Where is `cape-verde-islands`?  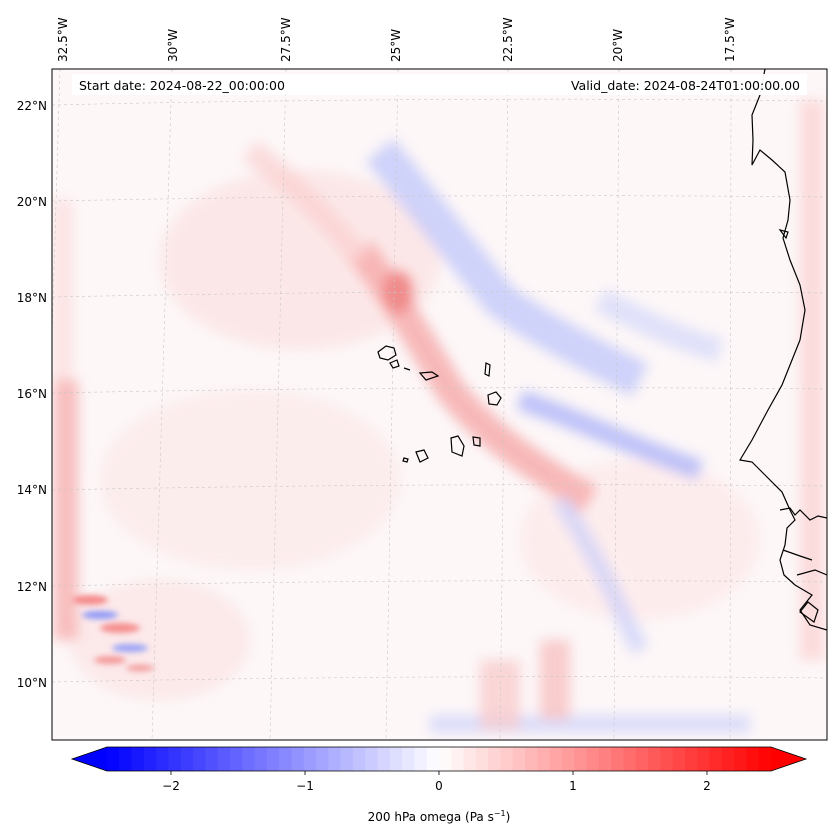 cape-verde-islands is located at coordinates (439, 404).